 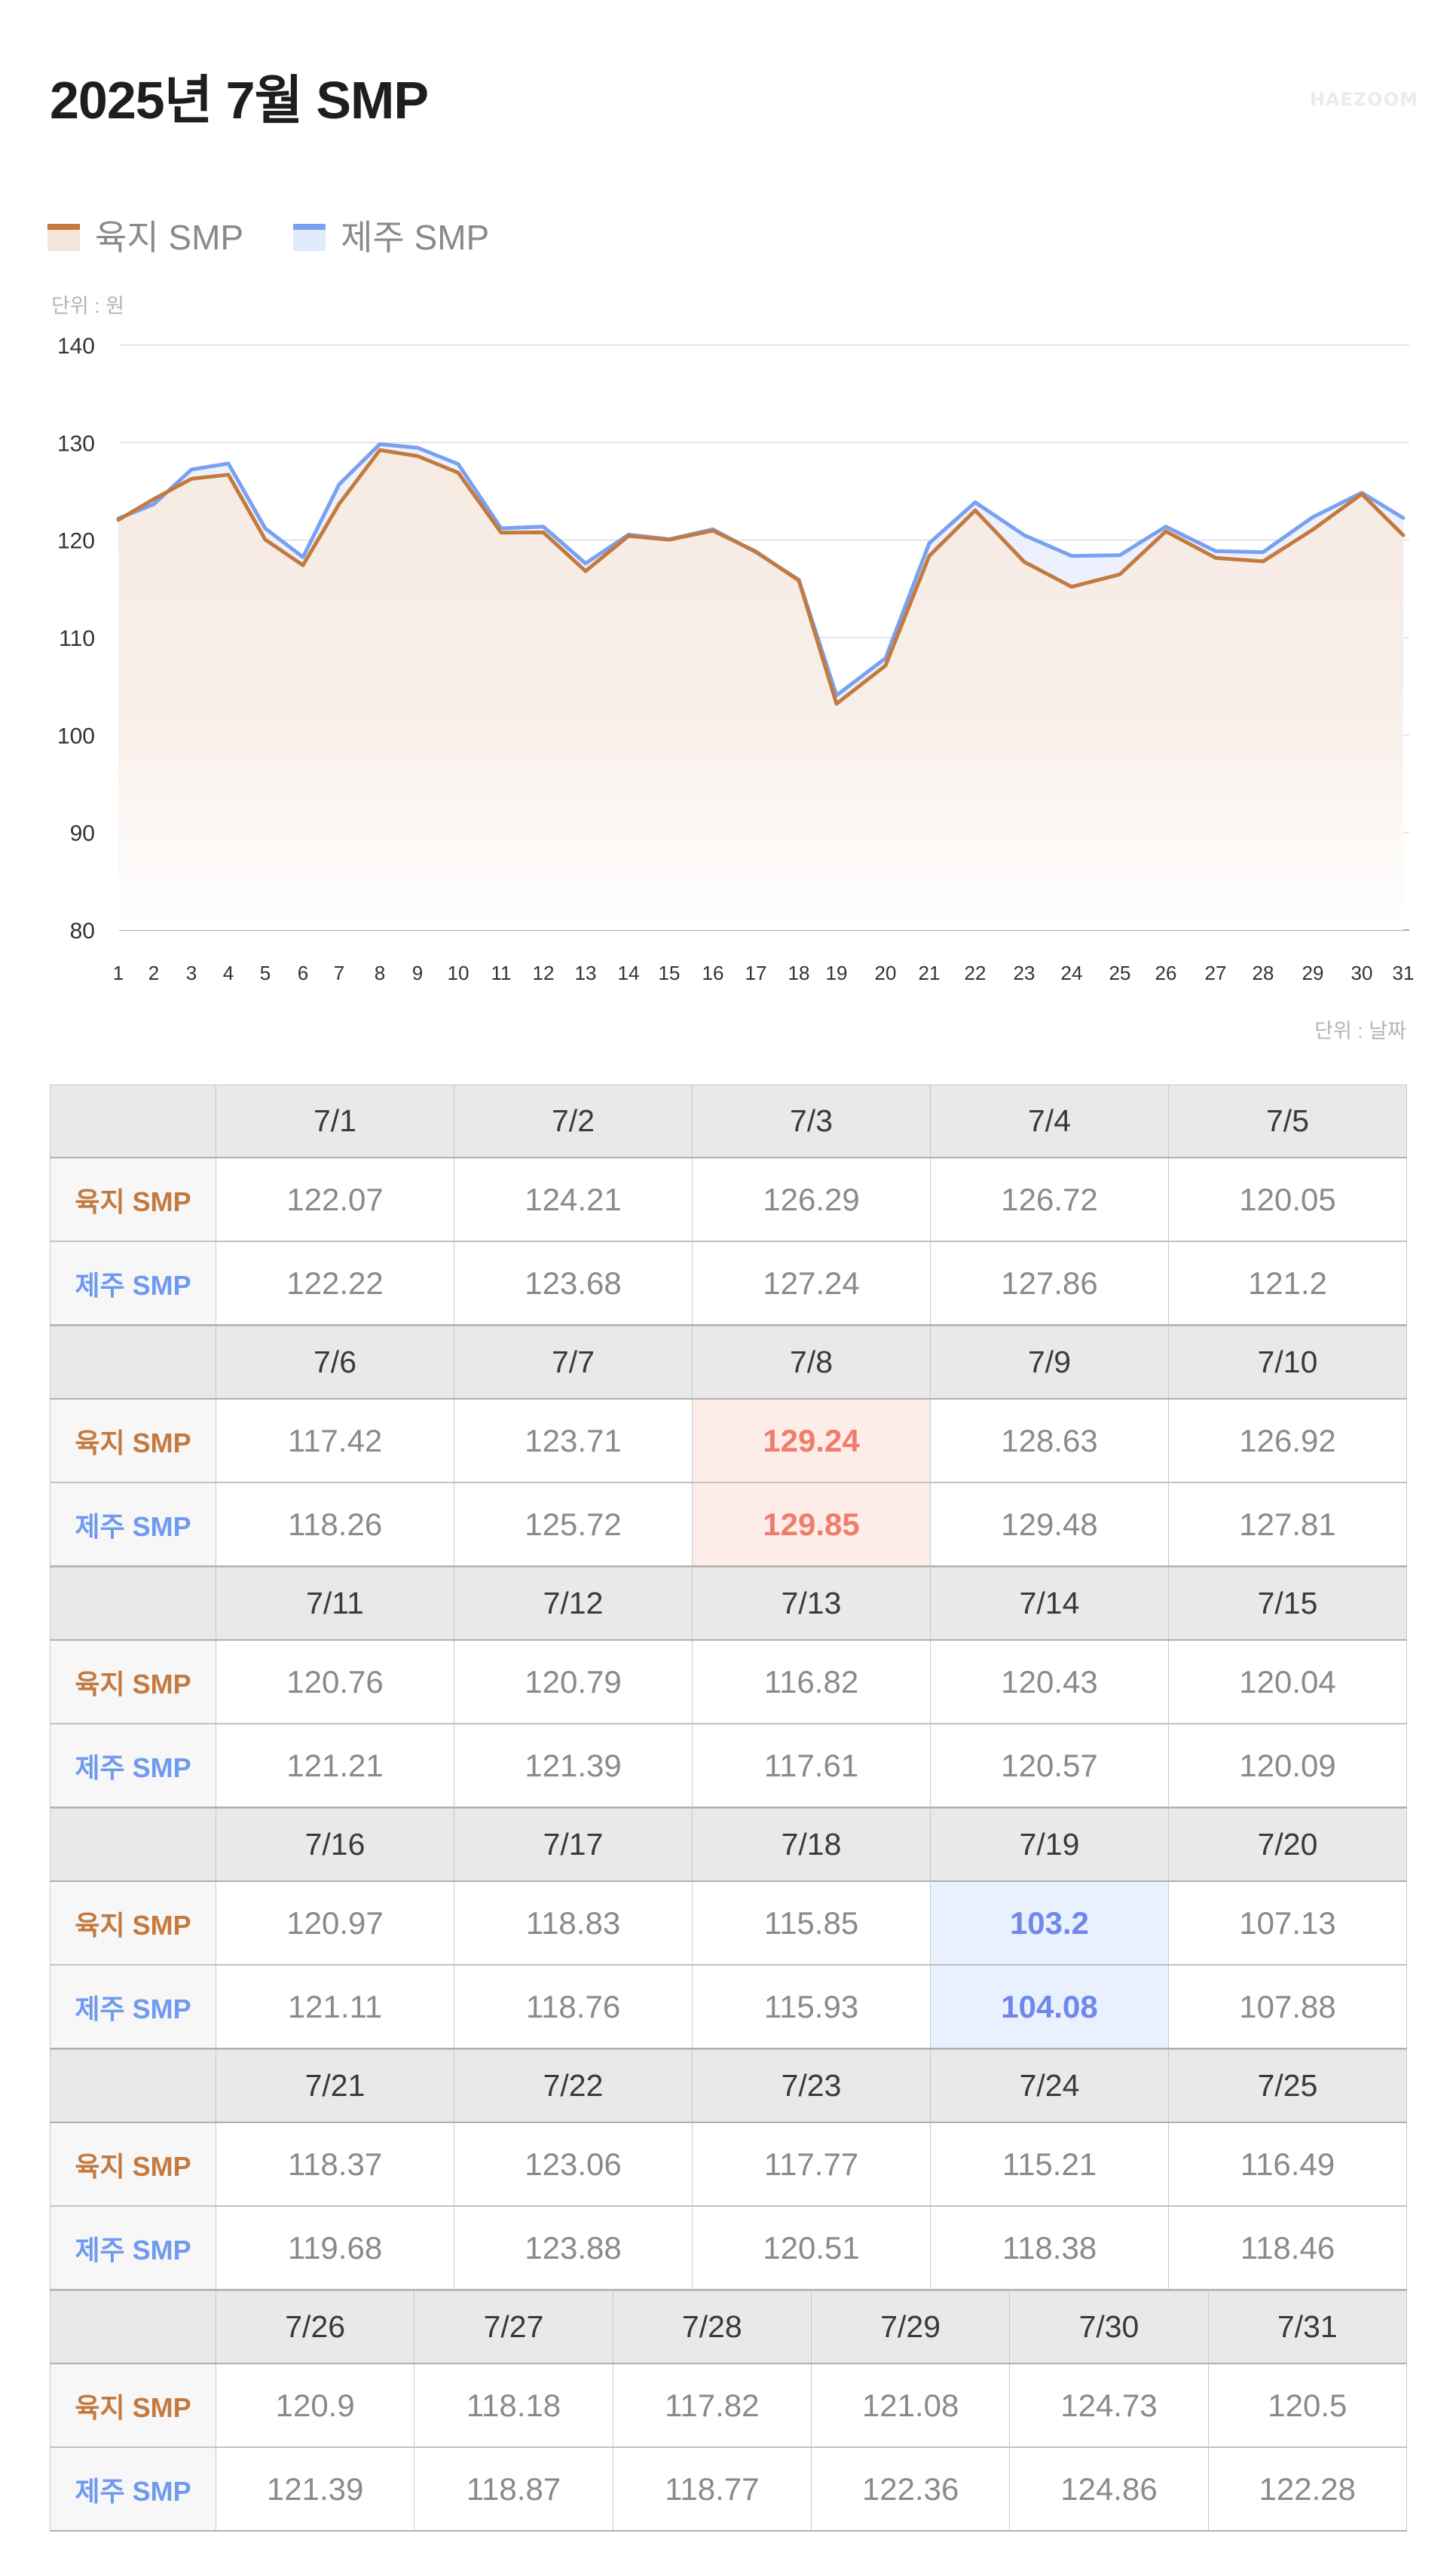 I want to click on date-header-cell: 7/25, so click(x=1287, y=2086).